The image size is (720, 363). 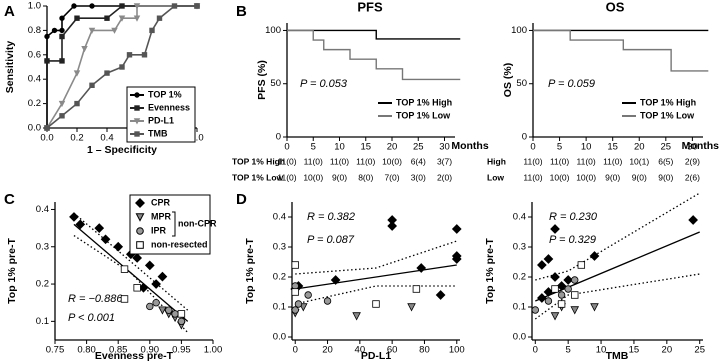 What do you see at coordinates (174, 224) in the screenshot?
I see `legend-bracket` at bounding box center [174, 224].